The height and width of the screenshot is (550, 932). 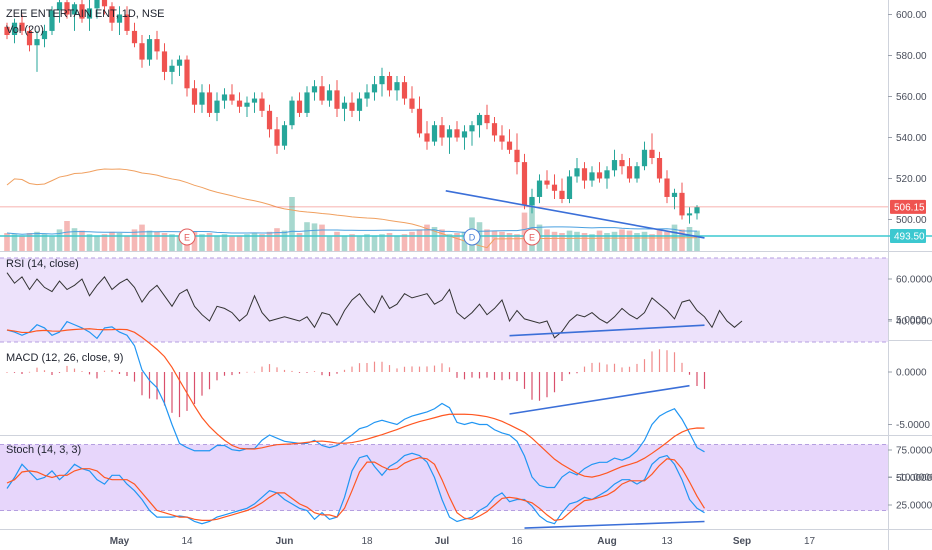 What do you see at coordinates (575, 214) in the screenshot?
I see `price-trendline` at bounding box center [575, 214].